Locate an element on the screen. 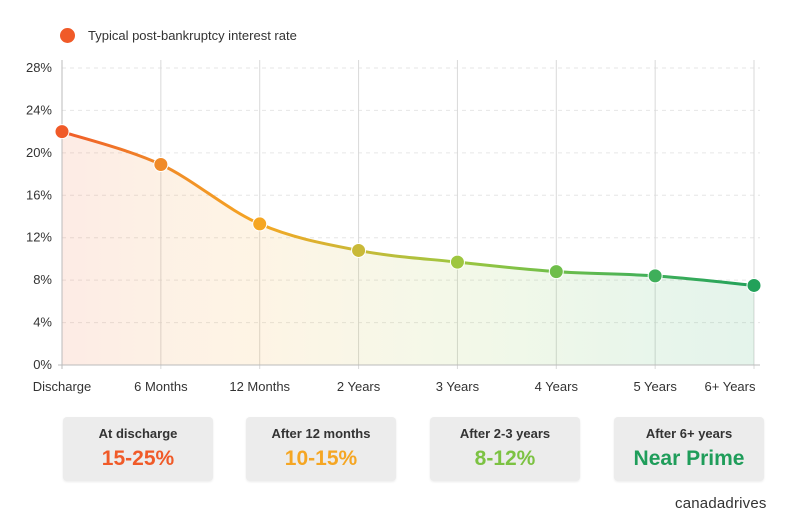 Image resolution: width=800 pixels, height=525 pixels. x-tick-label: 6 Months is located at coordinates (161, 386).